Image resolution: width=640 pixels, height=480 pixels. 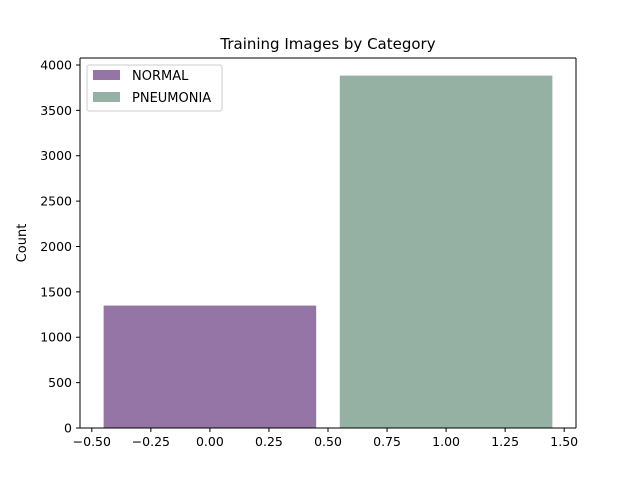 I want to click on y-tick-label: 3000, so click(x=56, y=155).